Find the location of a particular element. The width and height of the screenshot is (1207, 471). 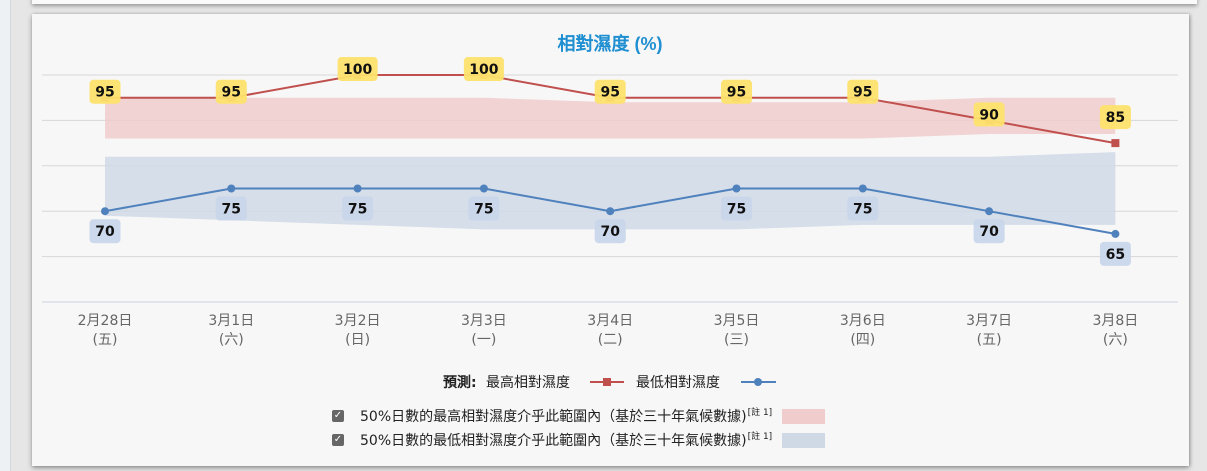

legend-band-min-row: ✓ 50%日數的最低相對濕度介乎此範圍內（基於三十年氣候數據) [註 1] is located at coordinates (579, 440).